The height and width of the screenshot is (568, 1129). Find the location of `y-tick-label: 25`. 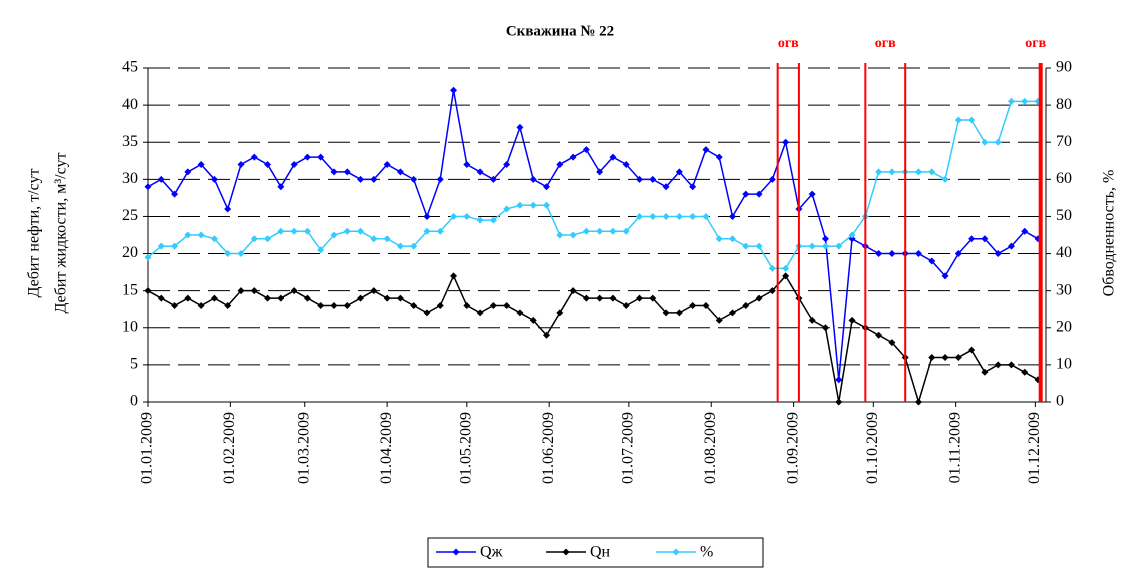

y-tick-label: 25 is located at coordinates (130, 215).